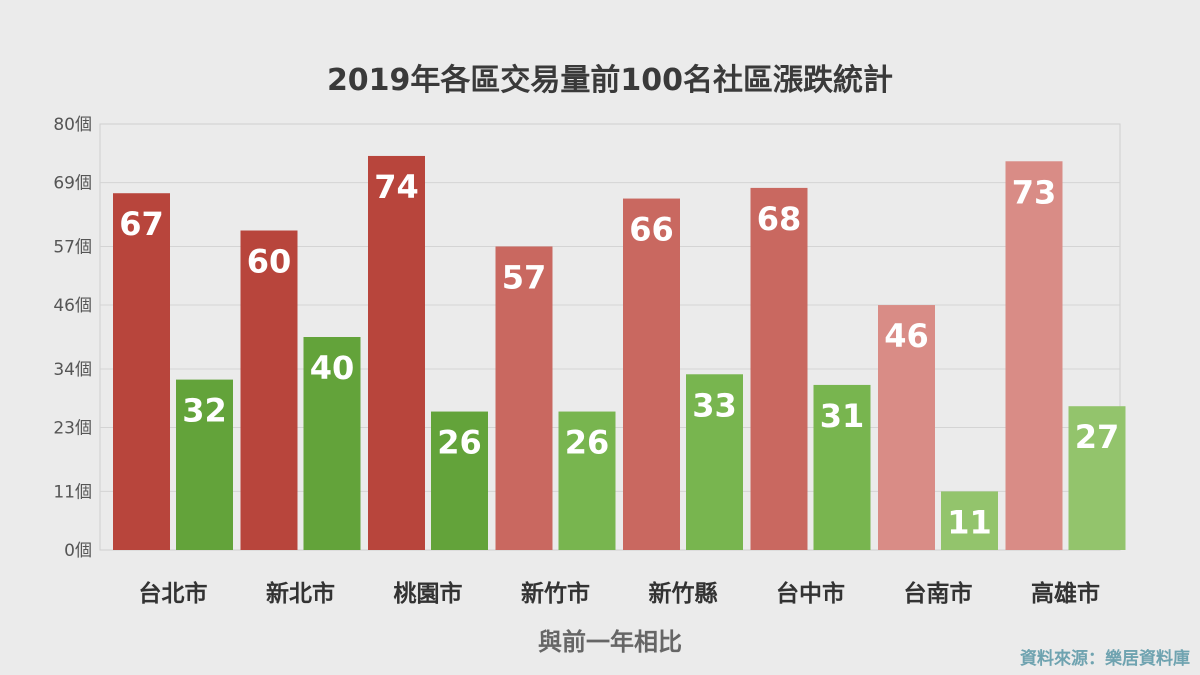  I want to click on x-tick-label: 台北市, so click(173, 593).